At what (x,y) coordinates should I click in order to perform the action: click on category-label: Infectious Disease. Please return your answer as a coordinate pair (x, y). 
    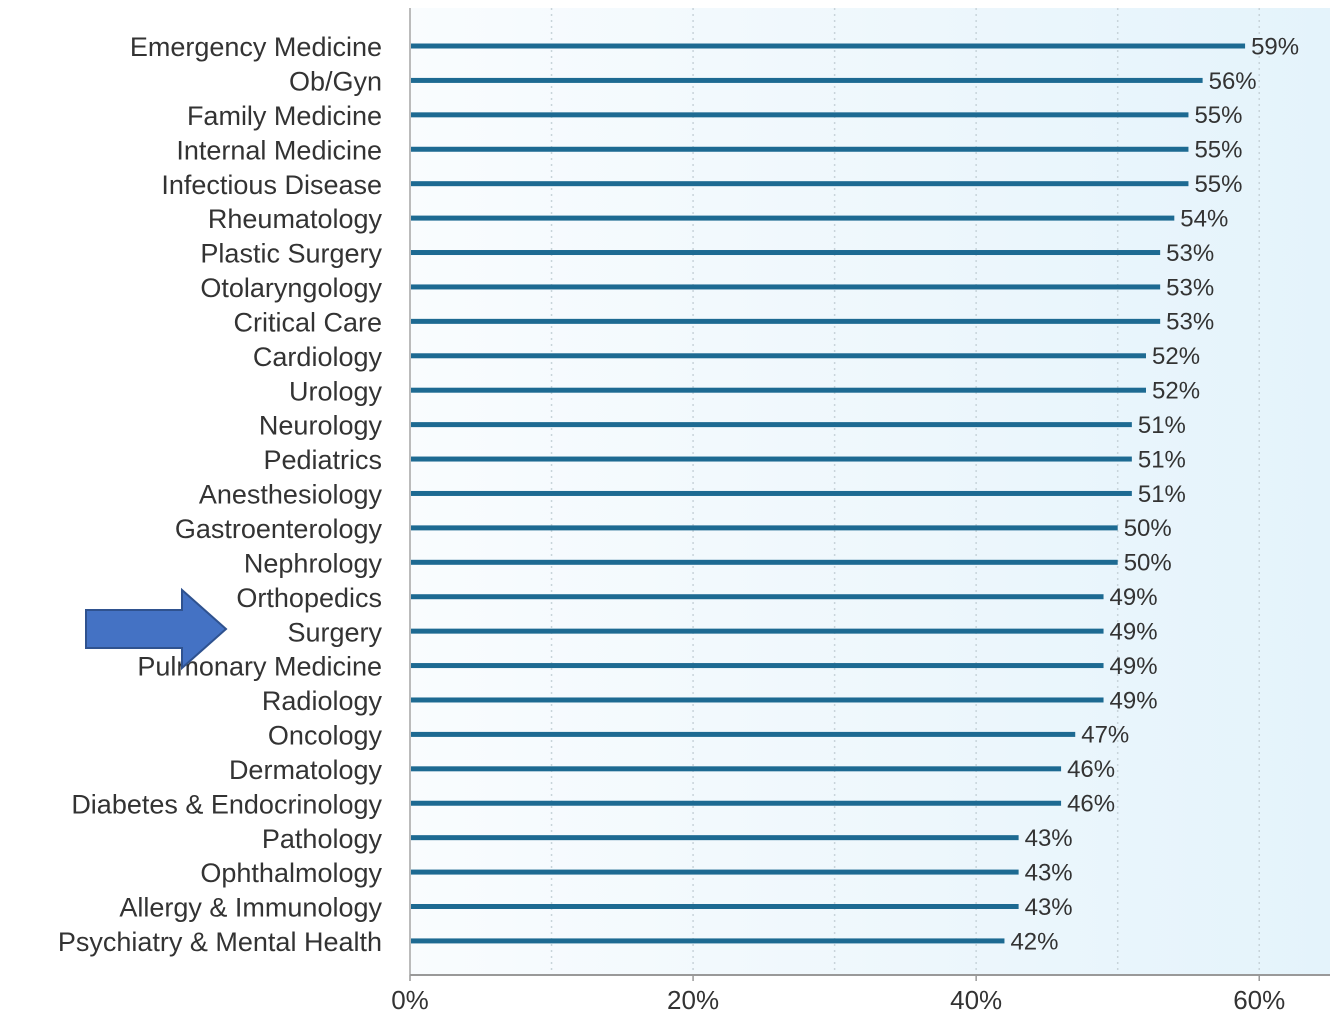
    Looking at the image, I should click on (271, 185).